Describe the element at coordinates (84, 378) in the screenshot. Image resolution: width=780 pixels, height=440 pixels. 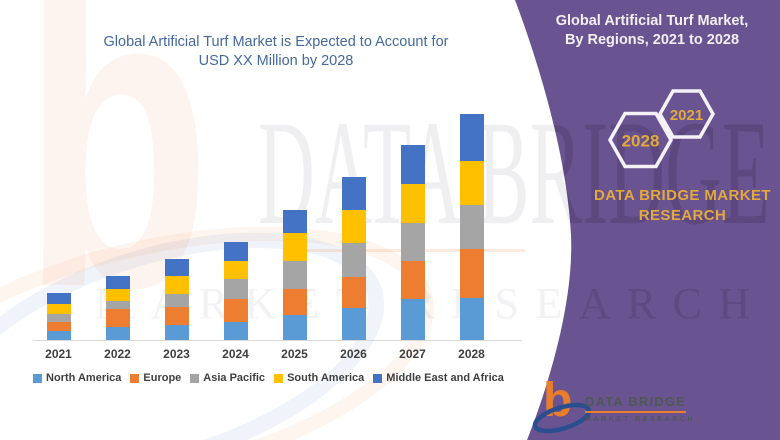
I see `legend-label: North America` at that location.